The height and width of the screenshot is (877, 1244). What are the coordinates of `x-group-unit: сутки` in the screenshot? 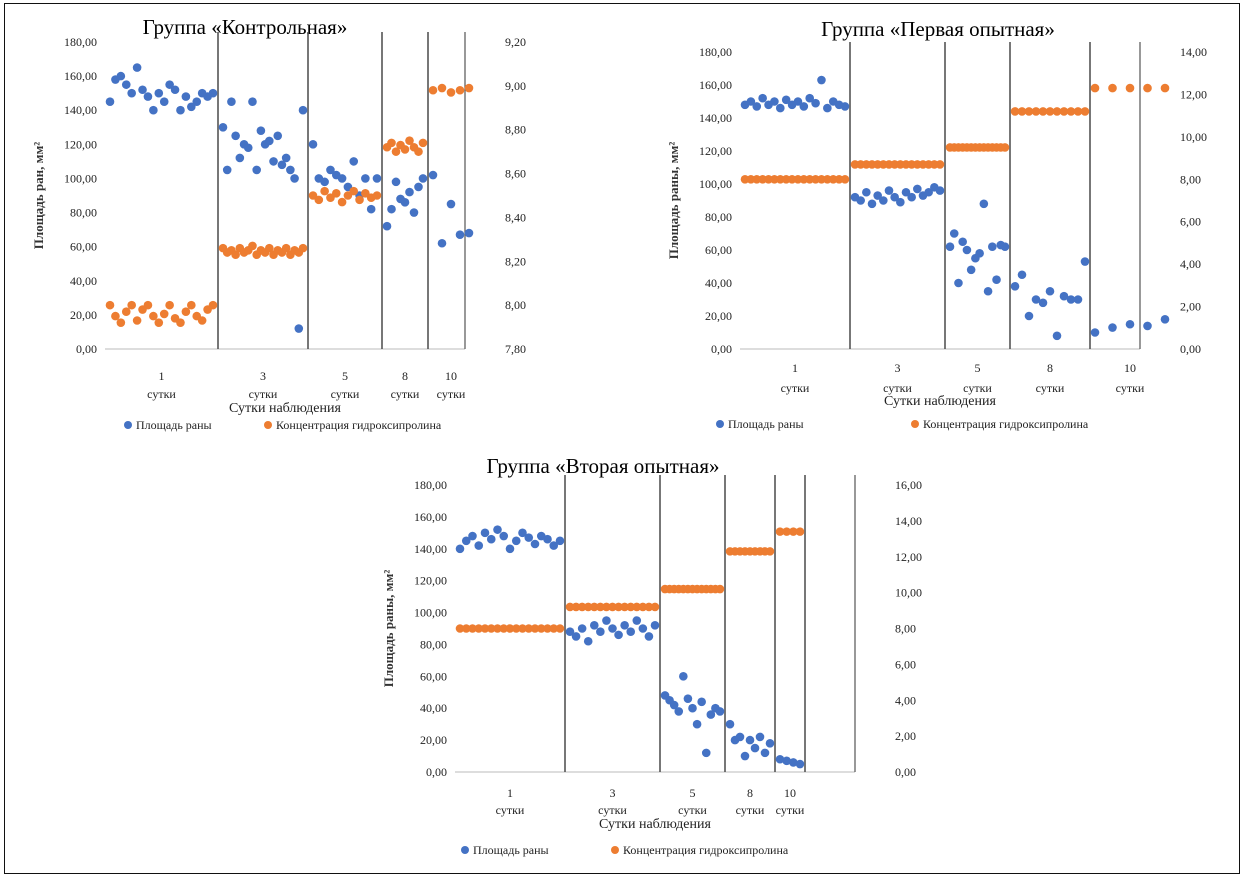 It's located at (1050, 388).